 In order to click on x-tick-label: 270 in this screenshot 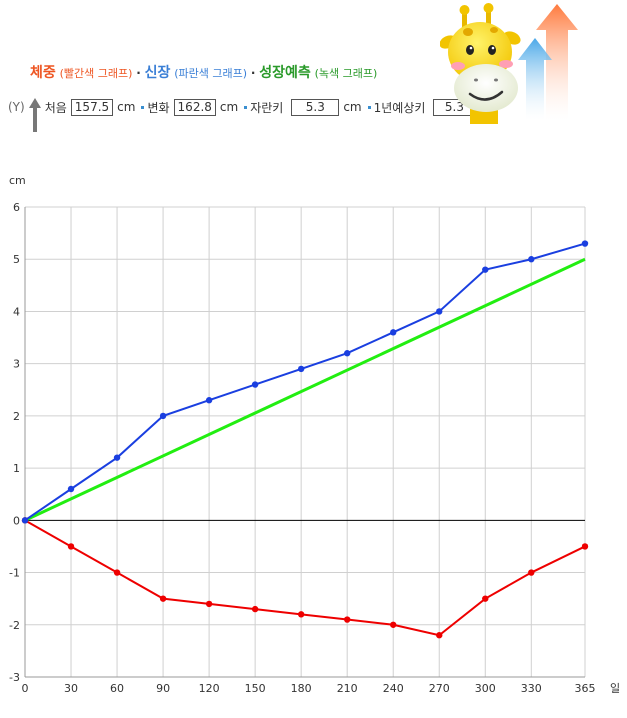, I will do `click(439, 688)`.